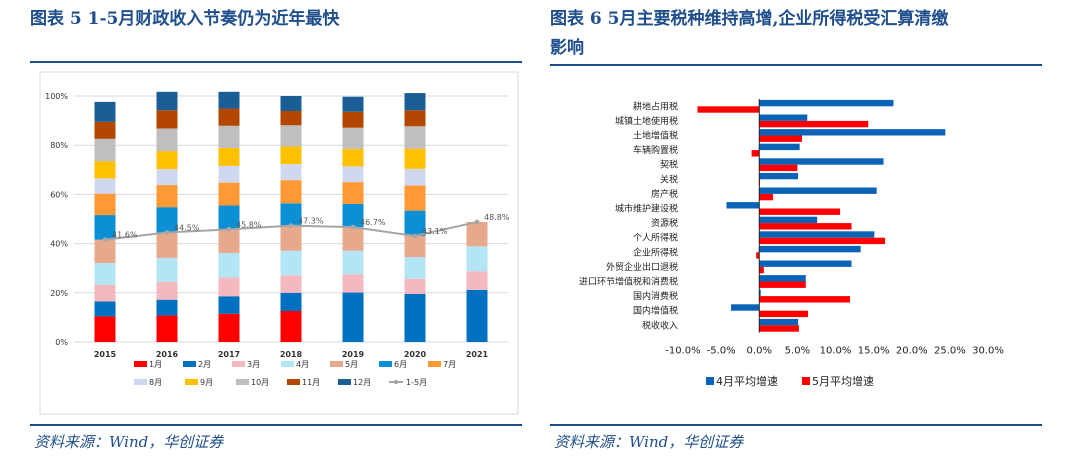 The height and width of the screenshot is (465, 1080). What do you see at coordinates (642, 267) in the screenshot?
I see `right-category-label: 外贸企业出口退税` at bounding box center [642, 267].